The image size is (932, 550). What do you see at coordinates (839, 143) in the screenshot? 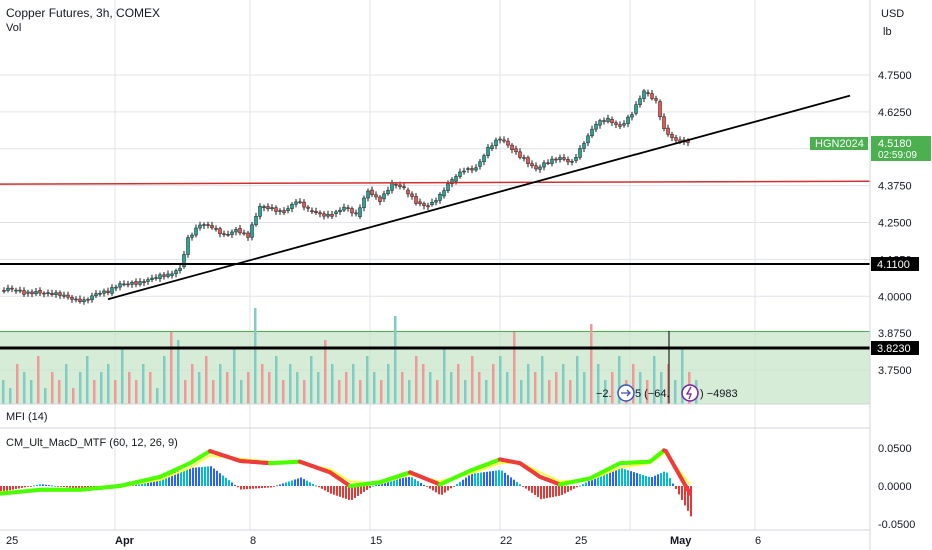
I see `symbol-tag` at bounding box center [839, 143].